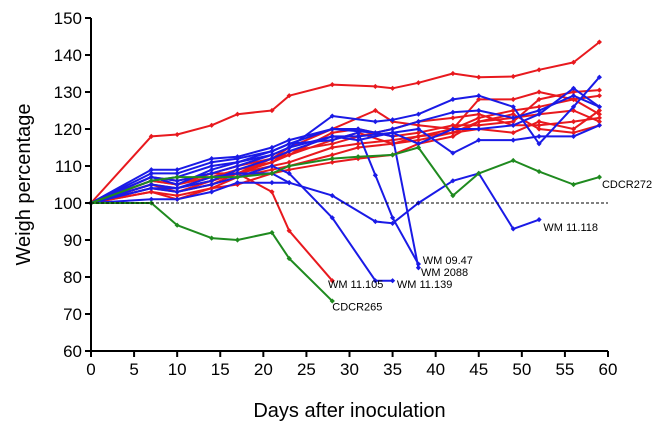 This screenshot has width=655, height=427. What do you see at coordinates (424, 285) in the screenshot?
I see `series-annotation: WM 11.139` at bounding box center [424, 285].